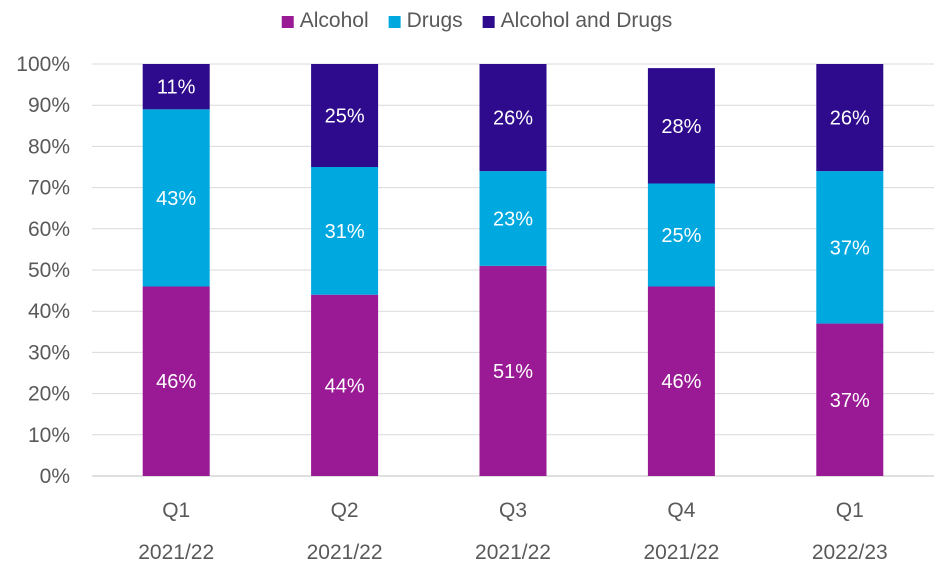 The image size is (934, 572). I want to click on legend-item-drugs: Drugs, so click(425, 20).